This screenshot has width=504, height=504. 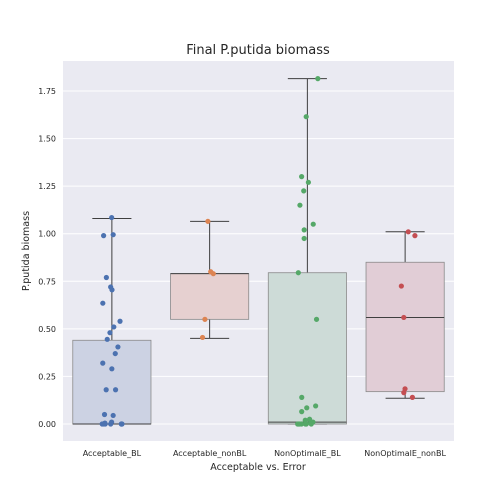 I want to click on y-tick-label: 0.00, so click(x=47, y=424).